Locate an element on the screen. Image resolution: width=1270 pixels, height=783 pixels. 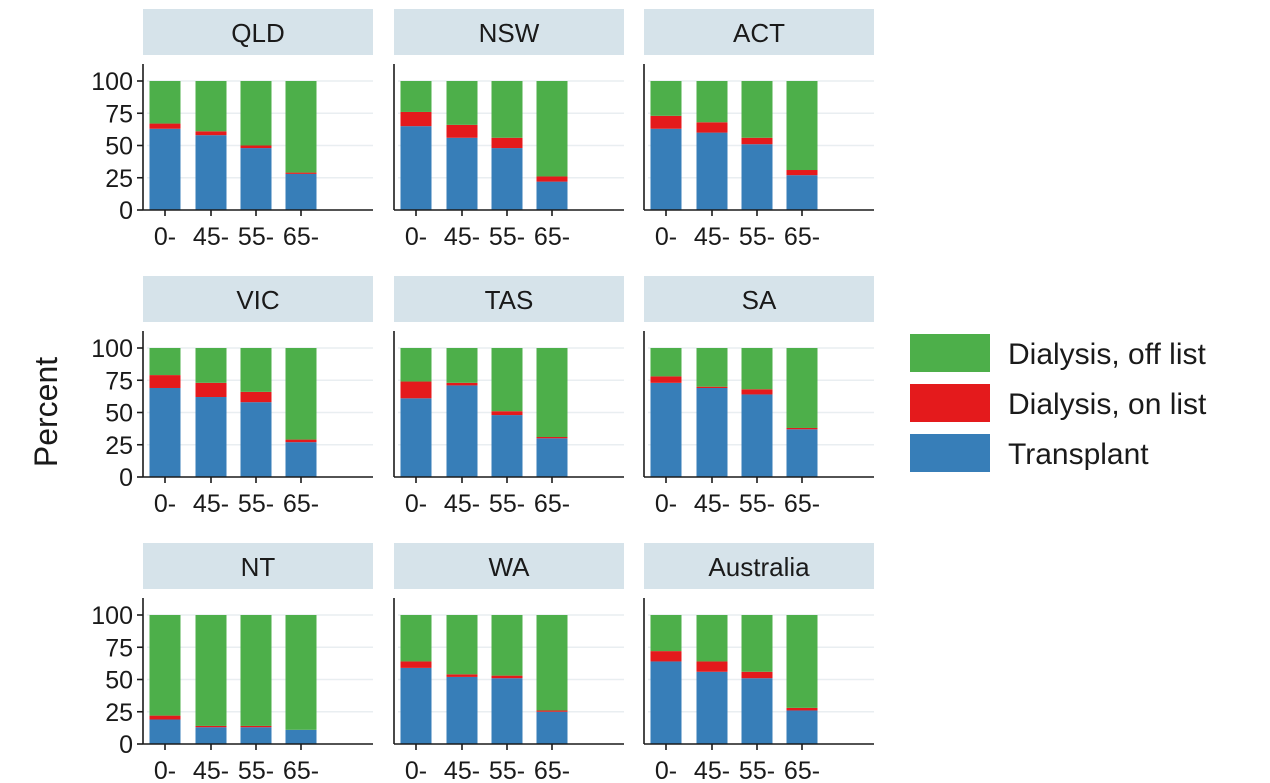
legend-label: Dialysis, on list is located at coordinates (1107, 404).